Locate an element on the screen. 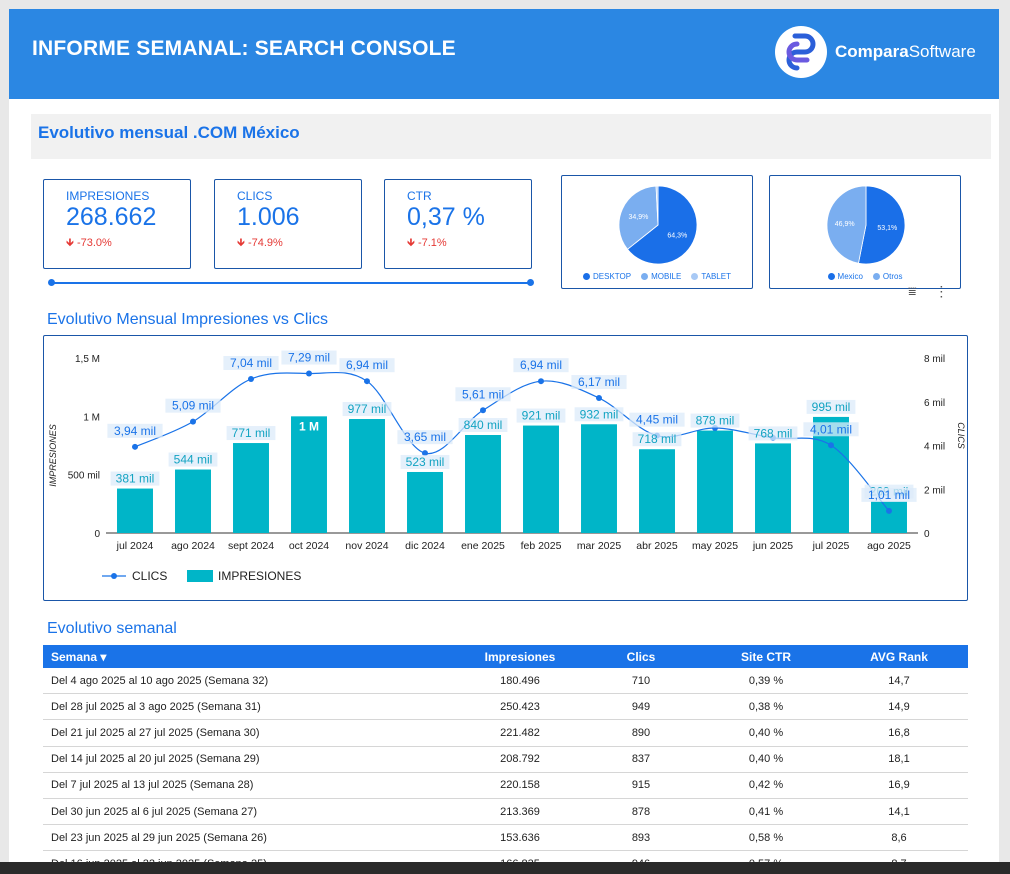  table-cell: 16,8 is located at coordinates (899, 732).